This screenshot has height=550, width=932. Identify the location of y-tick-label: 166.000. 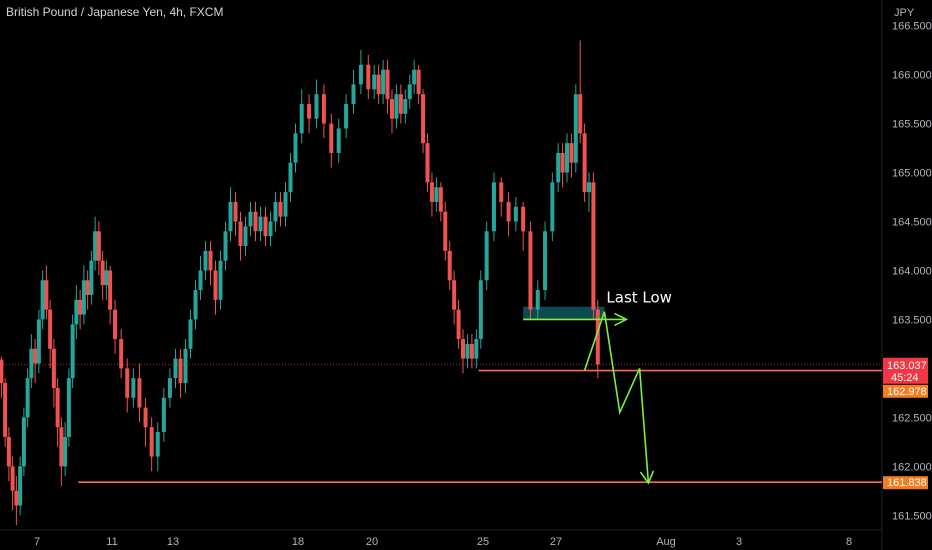
(912, 76).